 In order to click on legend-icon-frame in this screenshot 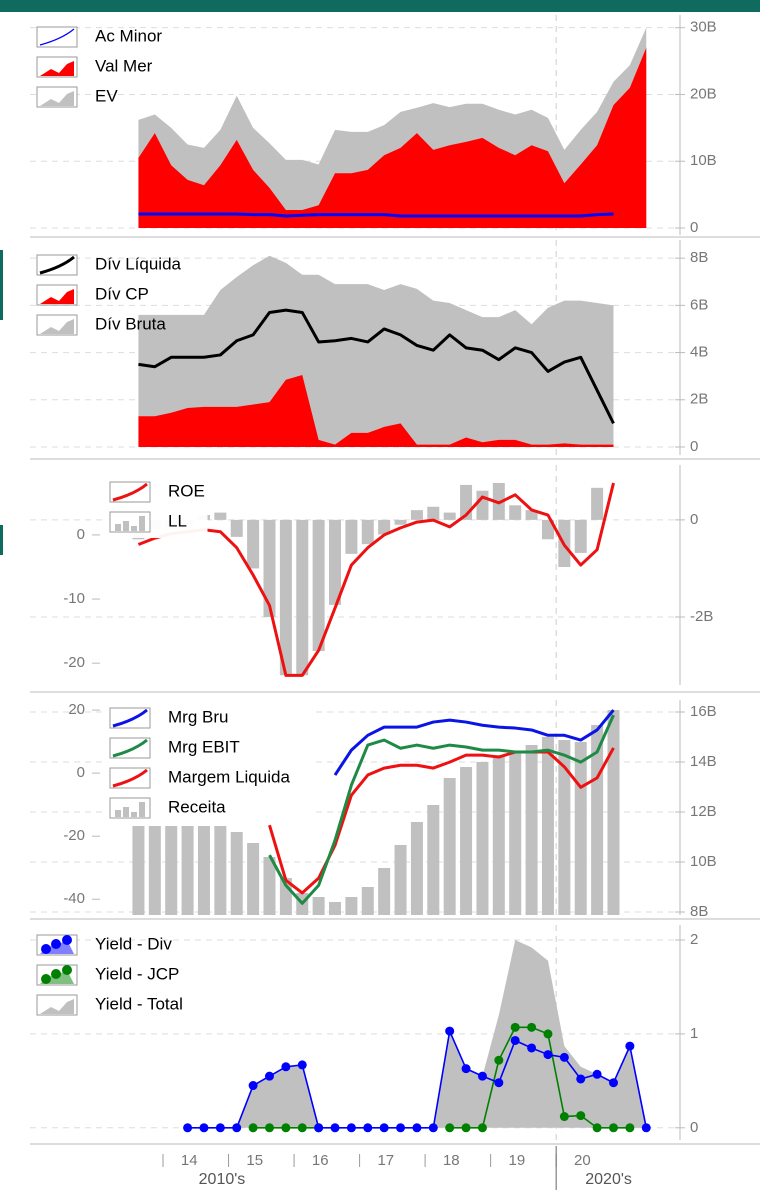, I will do `click(57, 37)`.